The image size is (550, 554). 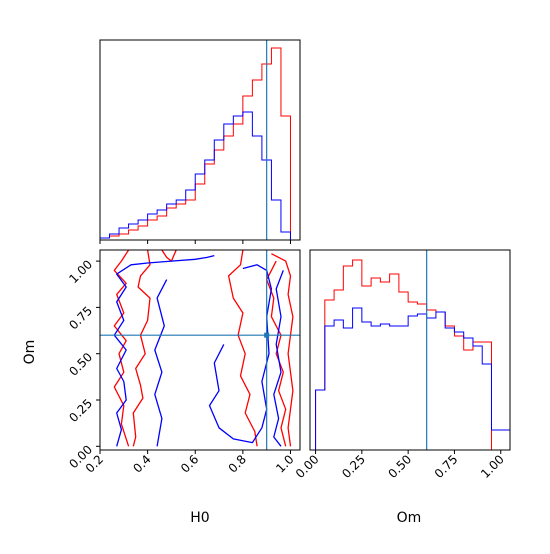 I want to click on panel-H0-histogram, so click(x=200, y=141).